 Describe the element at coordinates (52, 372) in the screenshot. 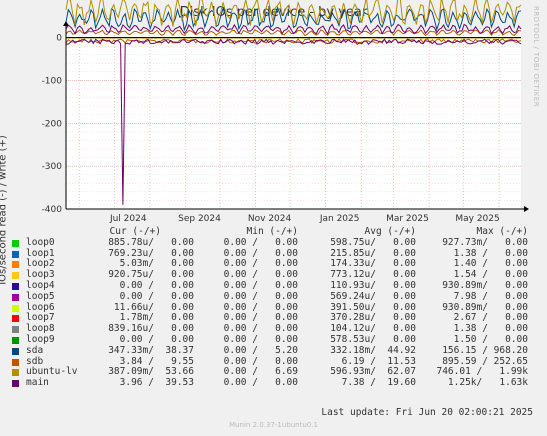

I see `legend-name: ubuntu-lv` at that location.